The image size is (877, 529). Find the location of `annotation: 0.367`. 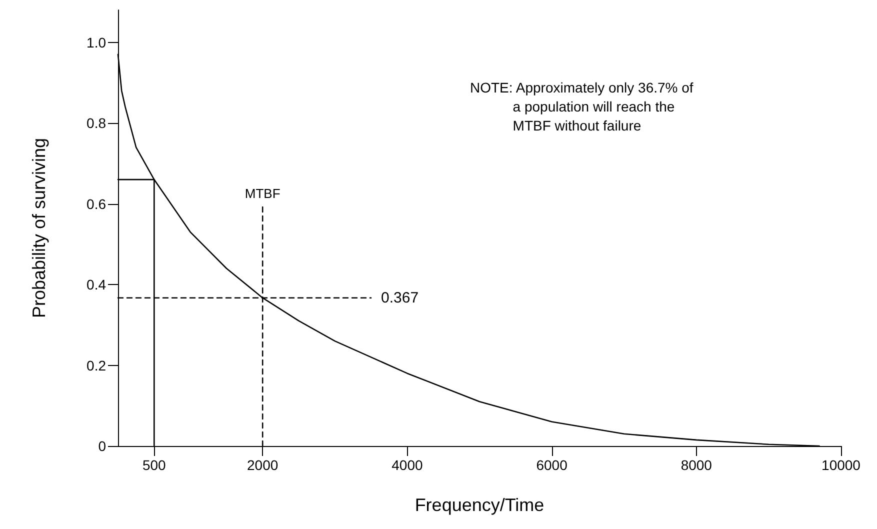

annotation: 0.367 is located at coordinates (400, 297).